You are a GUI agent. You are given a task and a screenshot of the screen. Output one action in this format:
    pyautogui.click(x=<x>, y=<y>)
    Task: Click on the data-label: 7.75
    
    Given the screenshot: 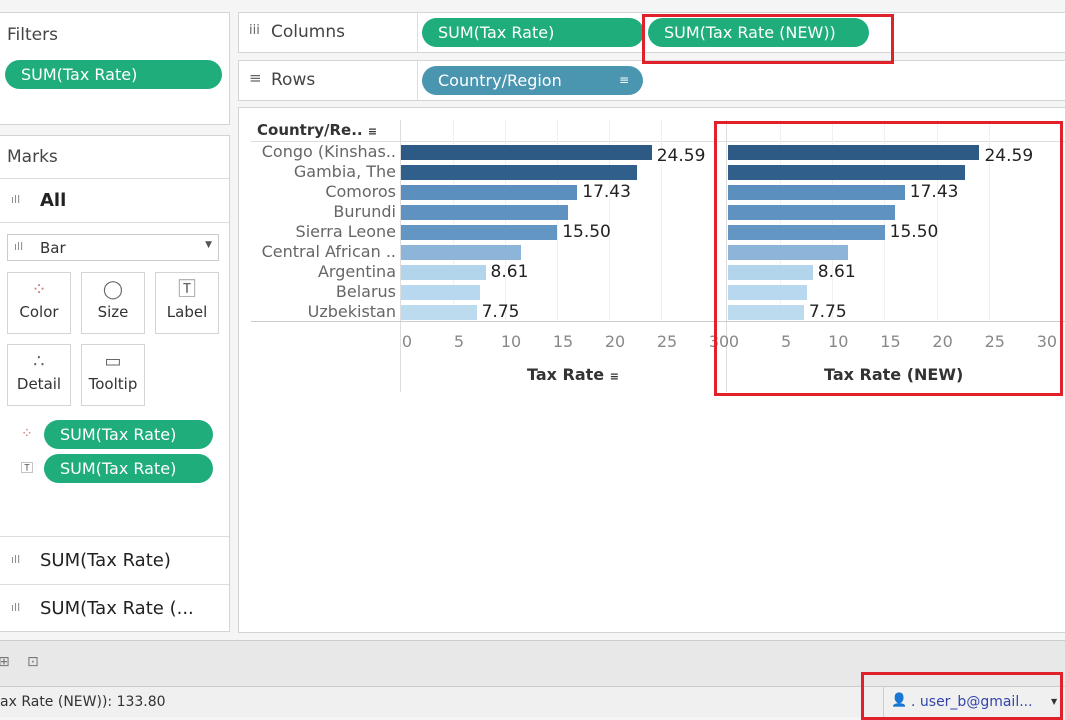 What is the action you would take?
    pyautogui.click(x=827, y=312)
    